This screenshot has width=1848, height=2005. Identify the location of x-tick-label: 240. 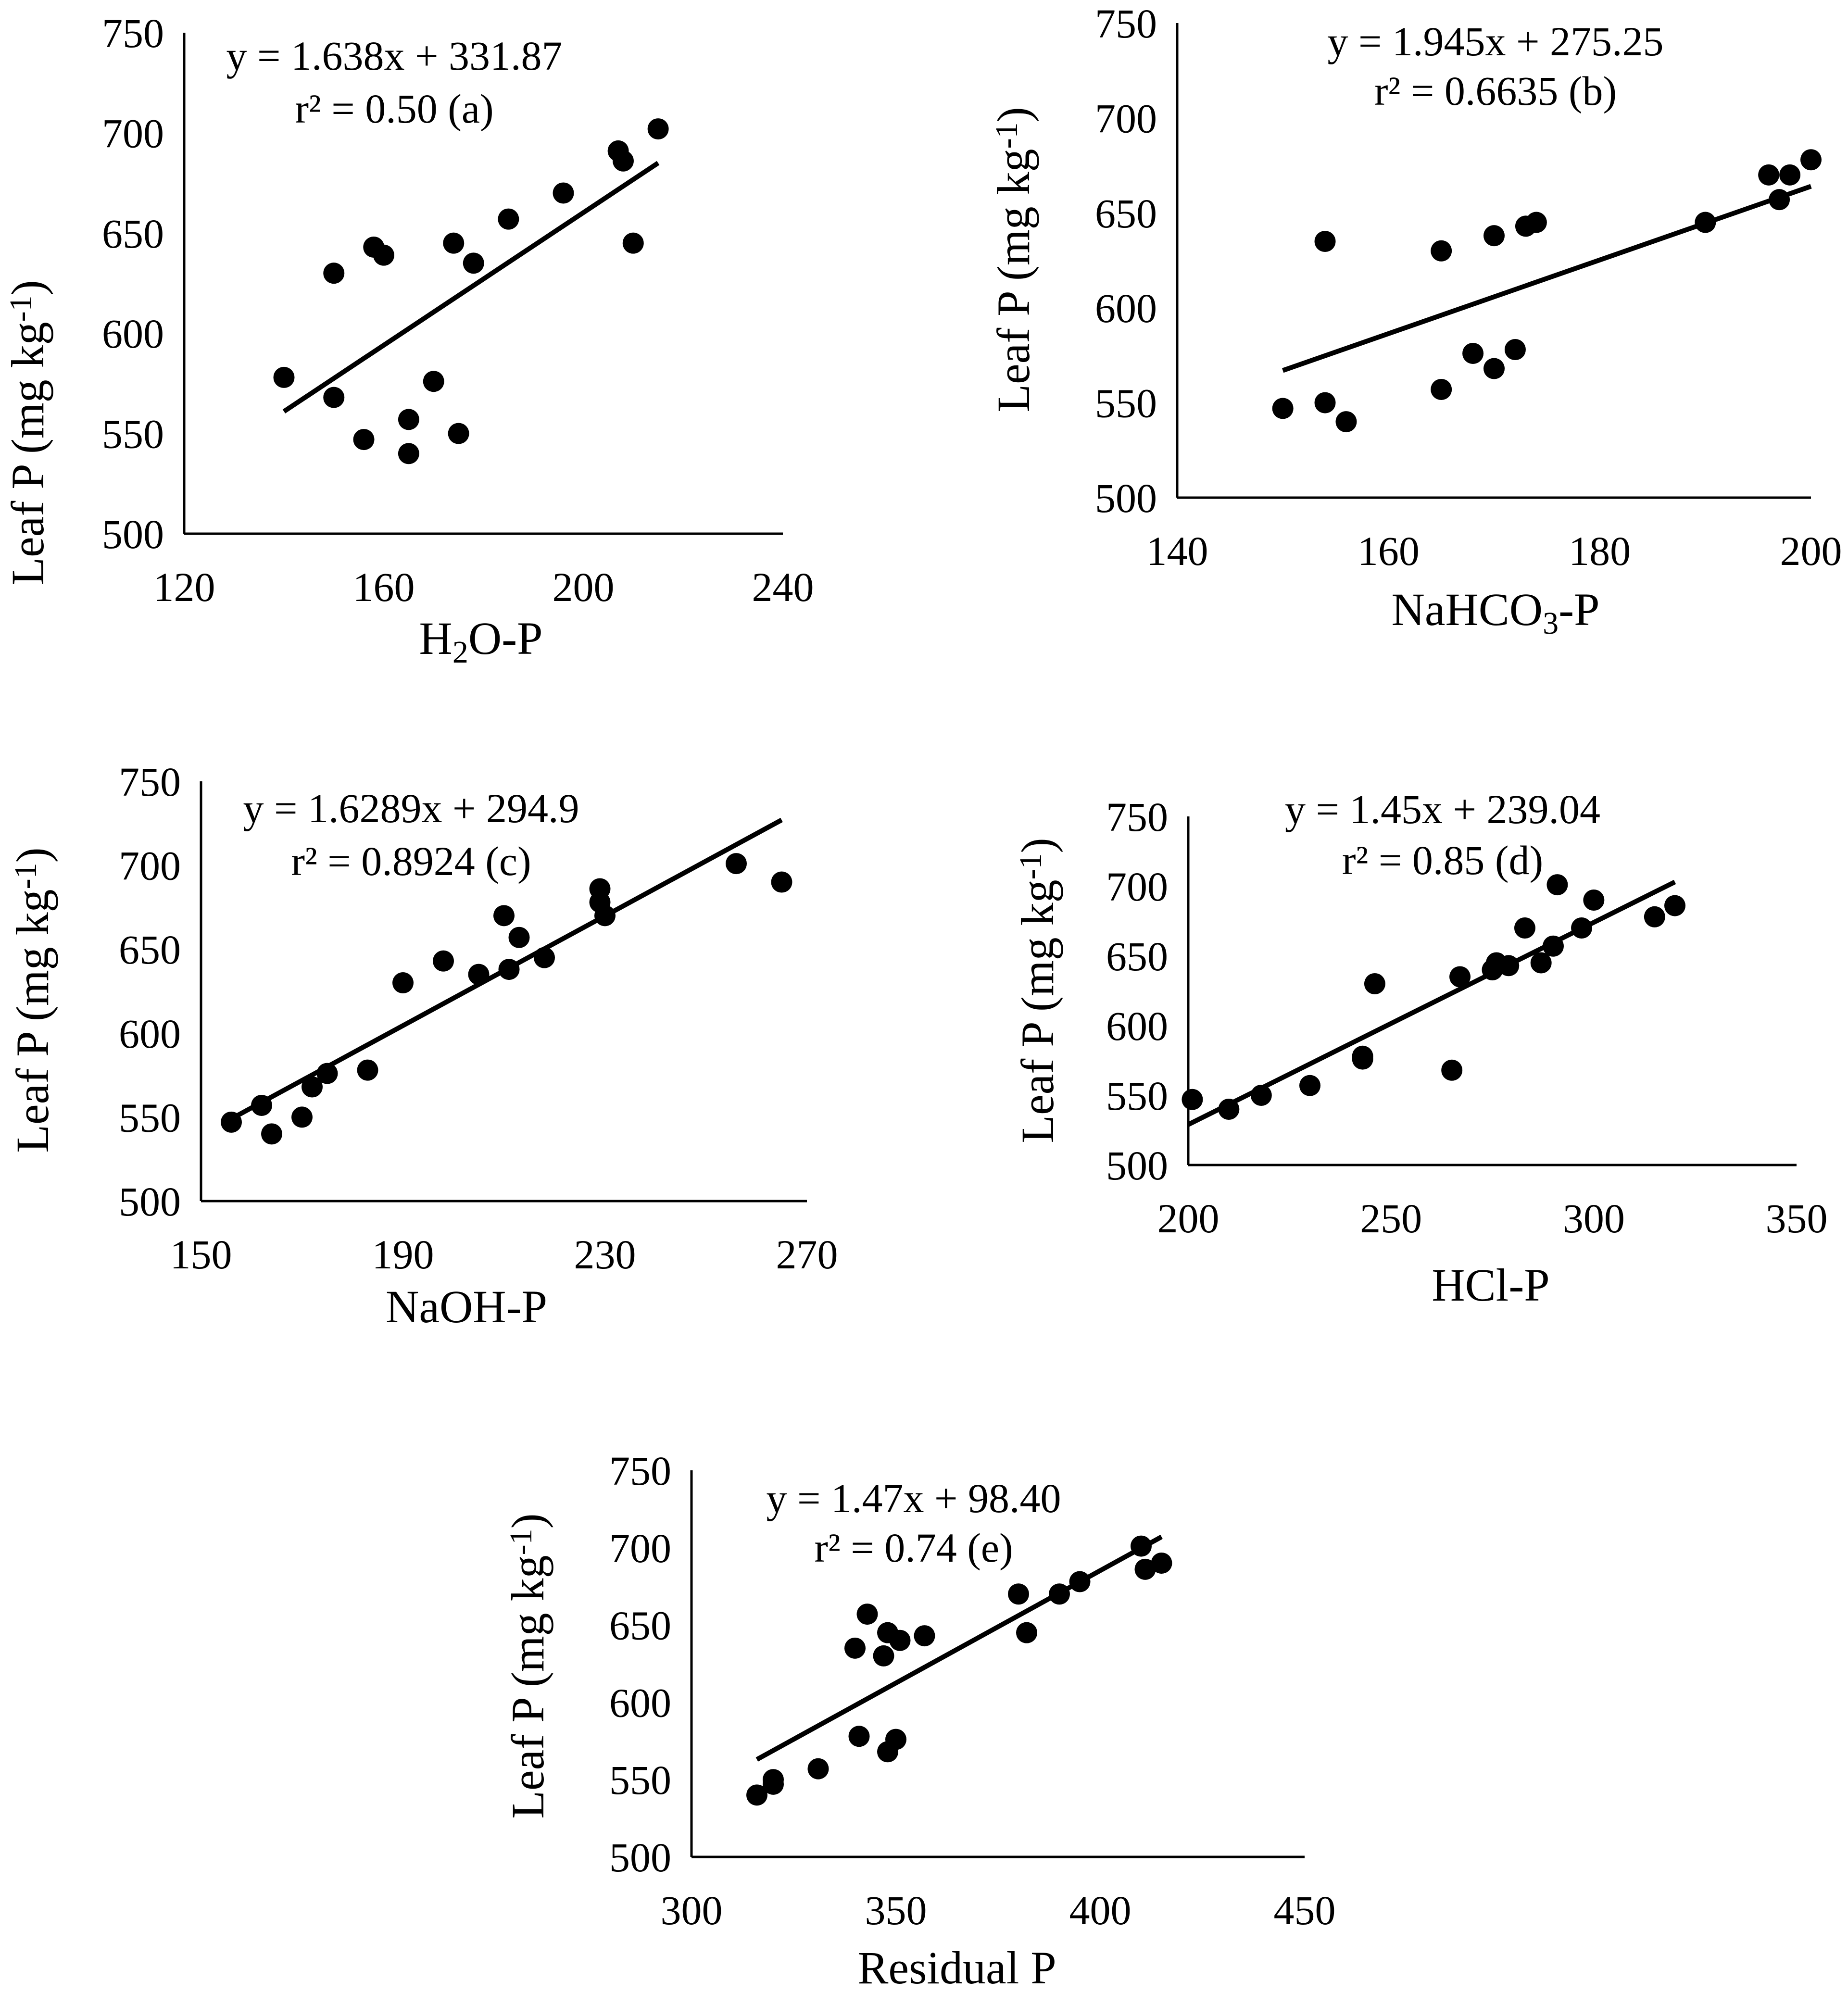
(783, 587).